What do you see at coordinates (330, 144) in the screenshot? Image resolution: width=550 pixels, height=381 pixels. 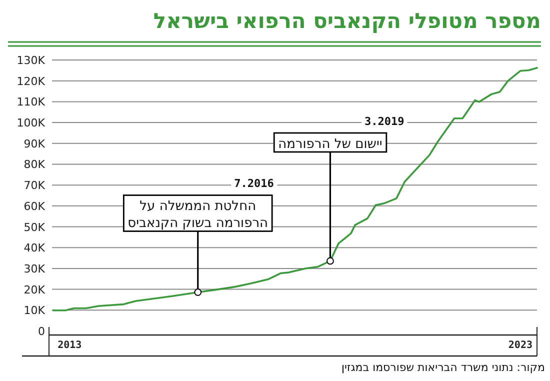 I see `annotation: יישום של הרפורמה` at bounding box center [330, 144].